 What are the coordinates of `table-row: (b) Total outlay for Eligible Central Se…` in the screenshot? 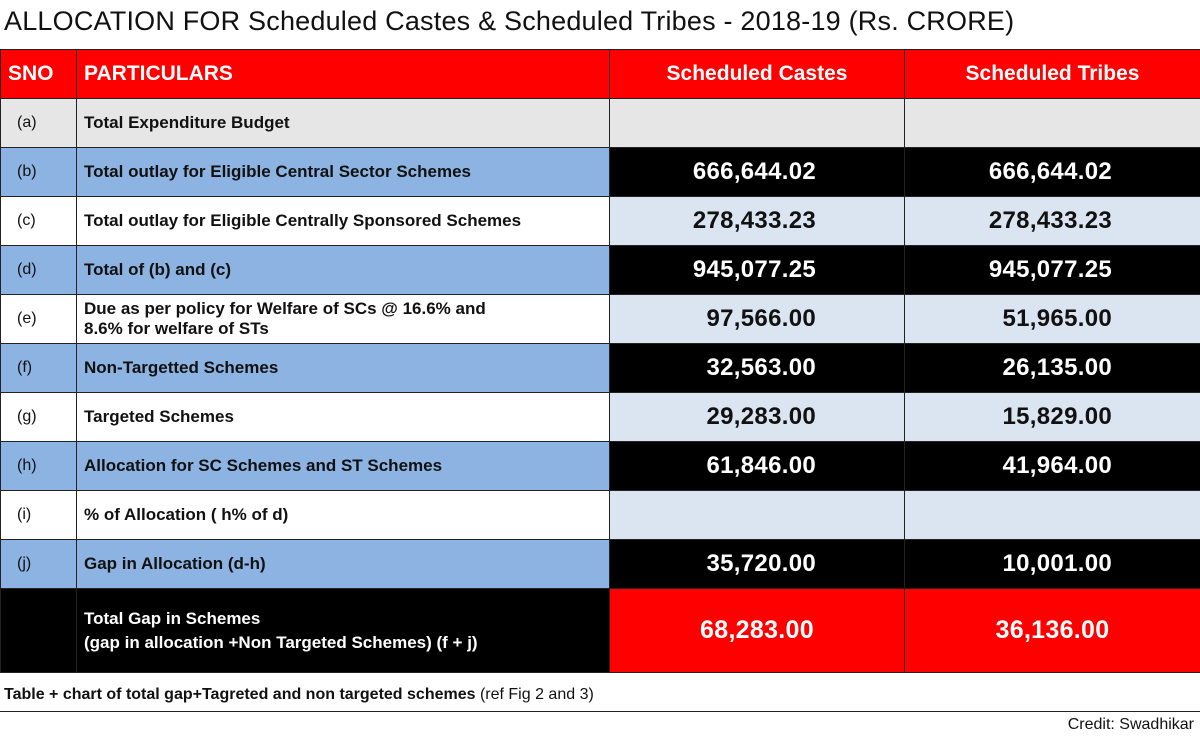 It's located at (600, 172).